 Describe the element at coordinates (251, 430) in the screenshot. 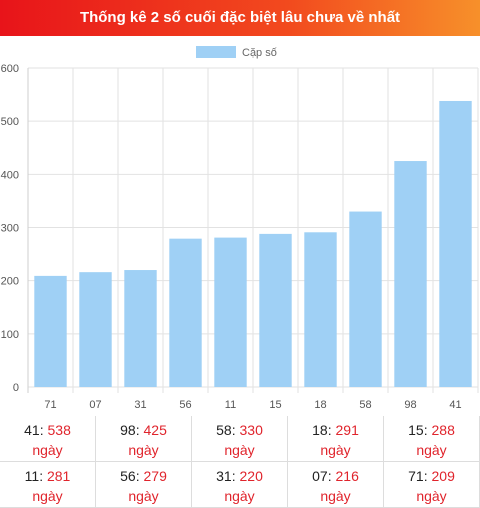

I see `stat-value: 330` at that location.